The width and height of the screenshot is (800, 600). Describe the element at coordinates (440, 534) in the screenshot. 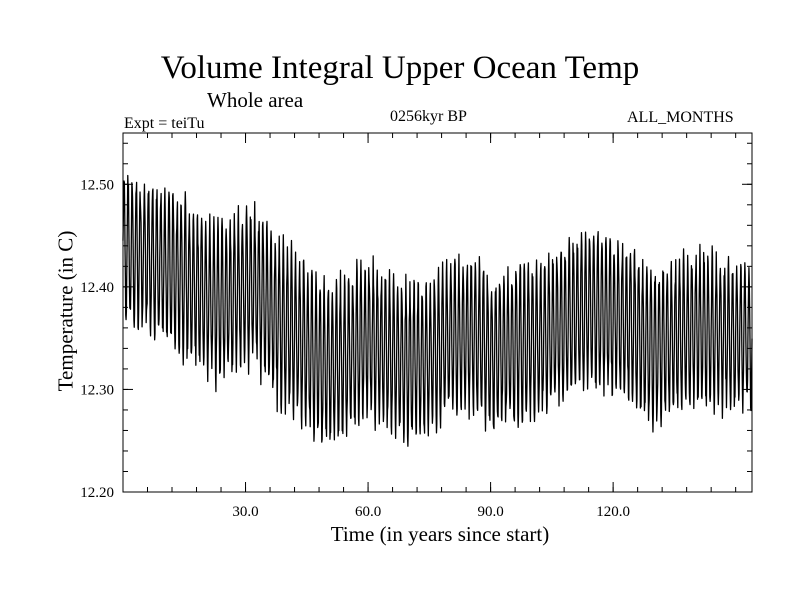

I see `x-axis-label: Time (in years since start)` at that location.